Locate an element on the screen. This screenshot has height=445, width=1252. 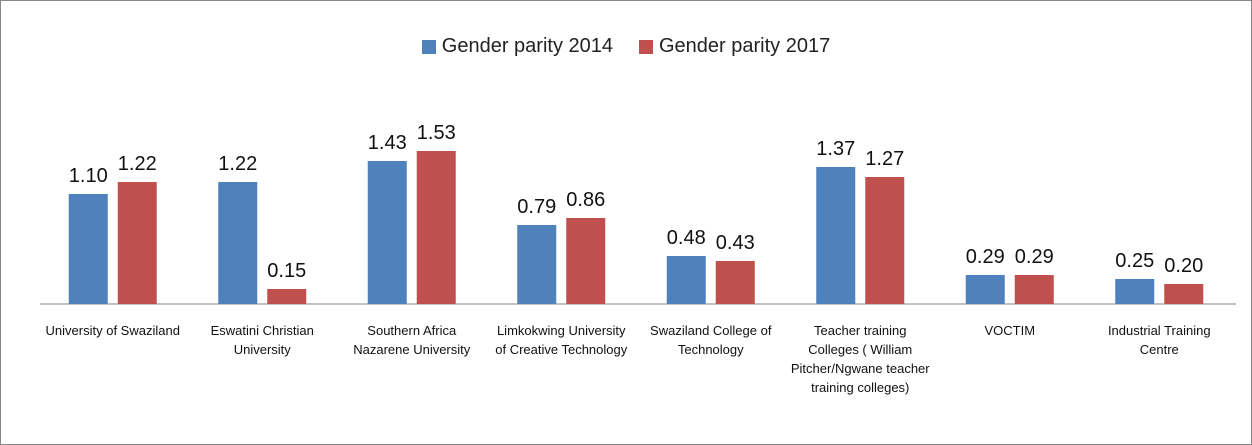
x-tick-label: Southern Africa Nazarene University is located at coordinates (412, 340).